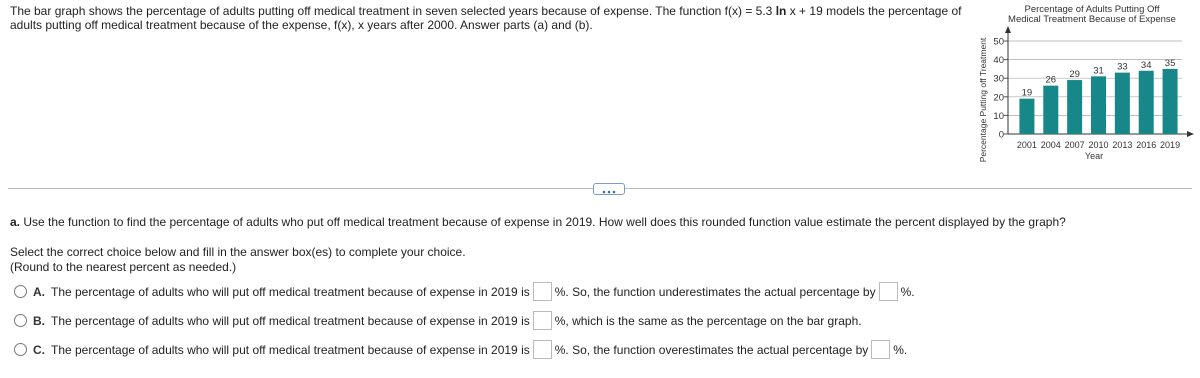  I want to click on chart-title: Percentage of Adults Putting Off, so click(1091, 9).